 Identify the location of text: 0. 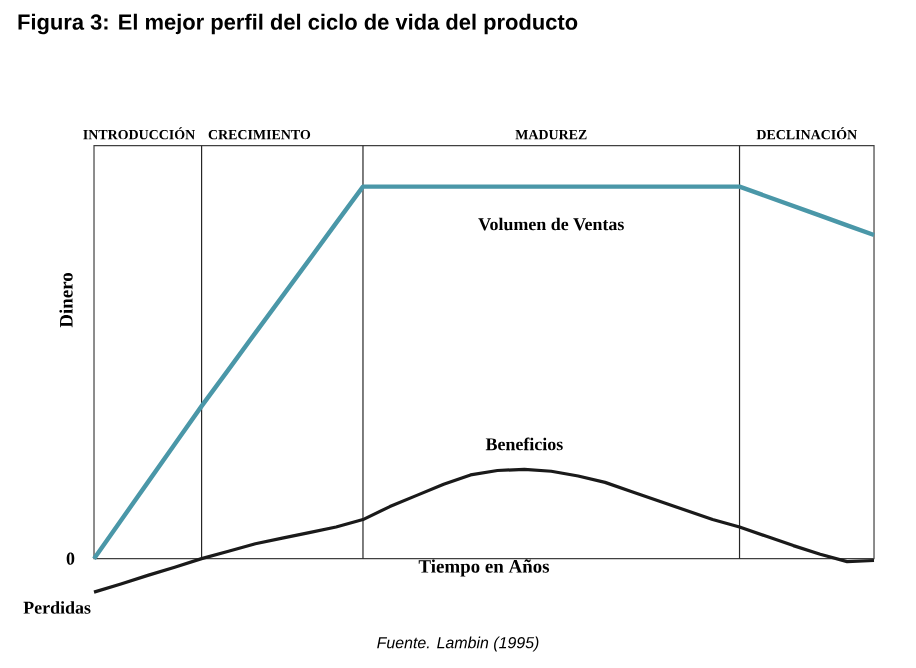
(70, 558).